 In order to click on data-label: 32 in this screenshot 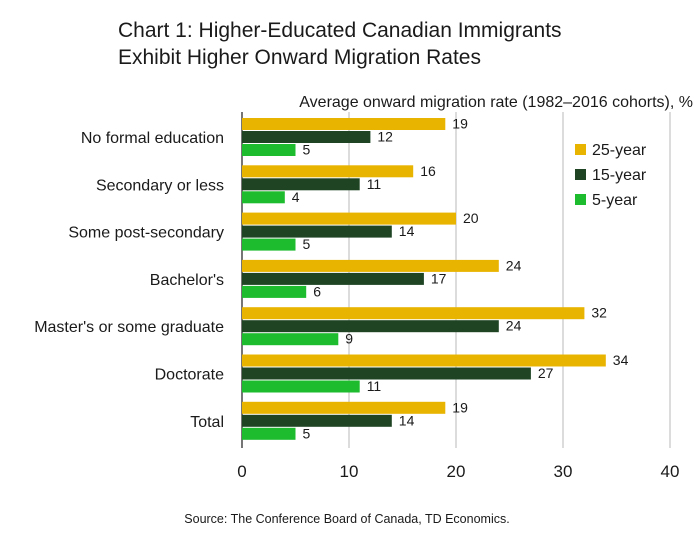, I will do `click(599, 313)`.